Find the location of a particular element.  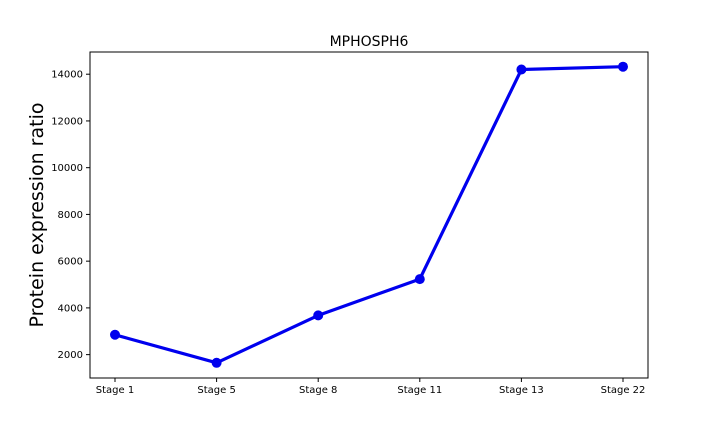

y-tick-label: 12000 is located at coordinates (67, 121).